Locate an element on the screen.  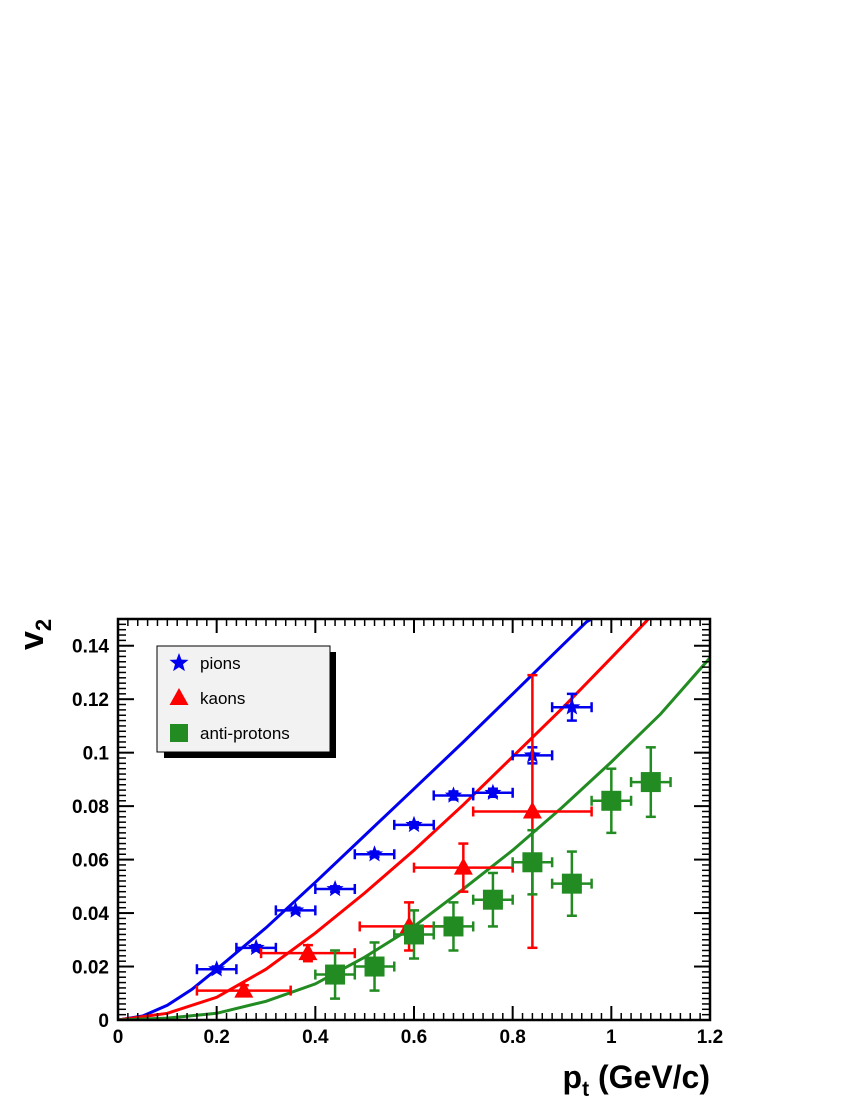
series-anti-protons is located at coordinates (493, 873).